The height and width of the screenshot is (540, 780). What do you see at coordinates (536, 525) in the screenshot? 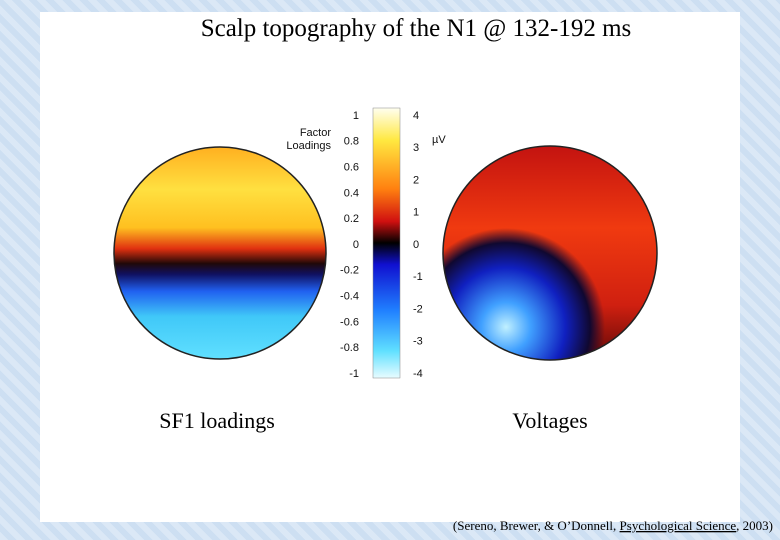
I see `citation-text: (Sereno, Brewer, & O’Donnell,` at bounding box center [536, 525].